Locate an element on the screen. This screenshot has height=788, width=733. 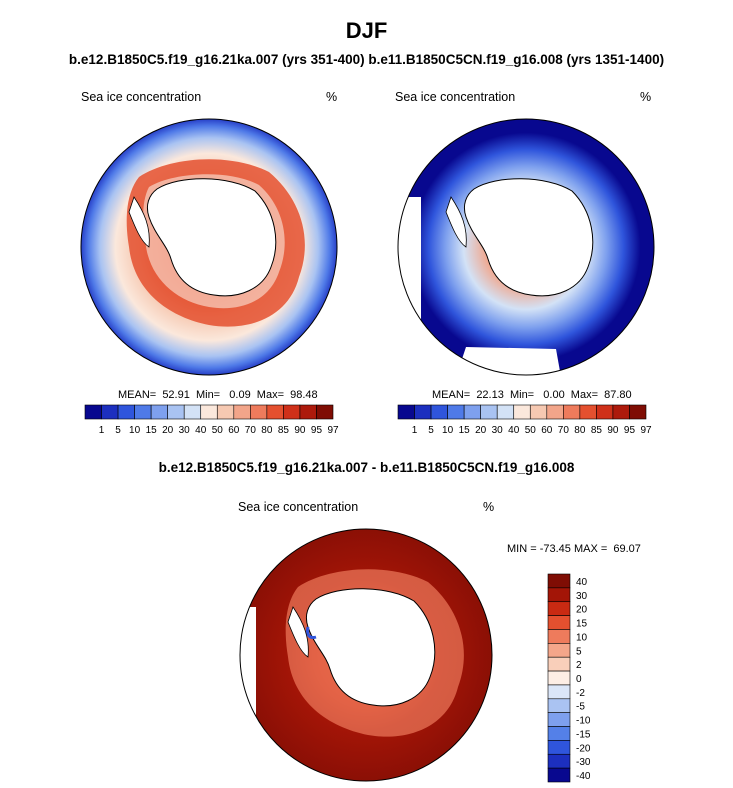
panel2-colorbar: 1 5 10 15 20 30 40 50 60 70 80 85 90 95 97 is located at coordinates (524, 420).